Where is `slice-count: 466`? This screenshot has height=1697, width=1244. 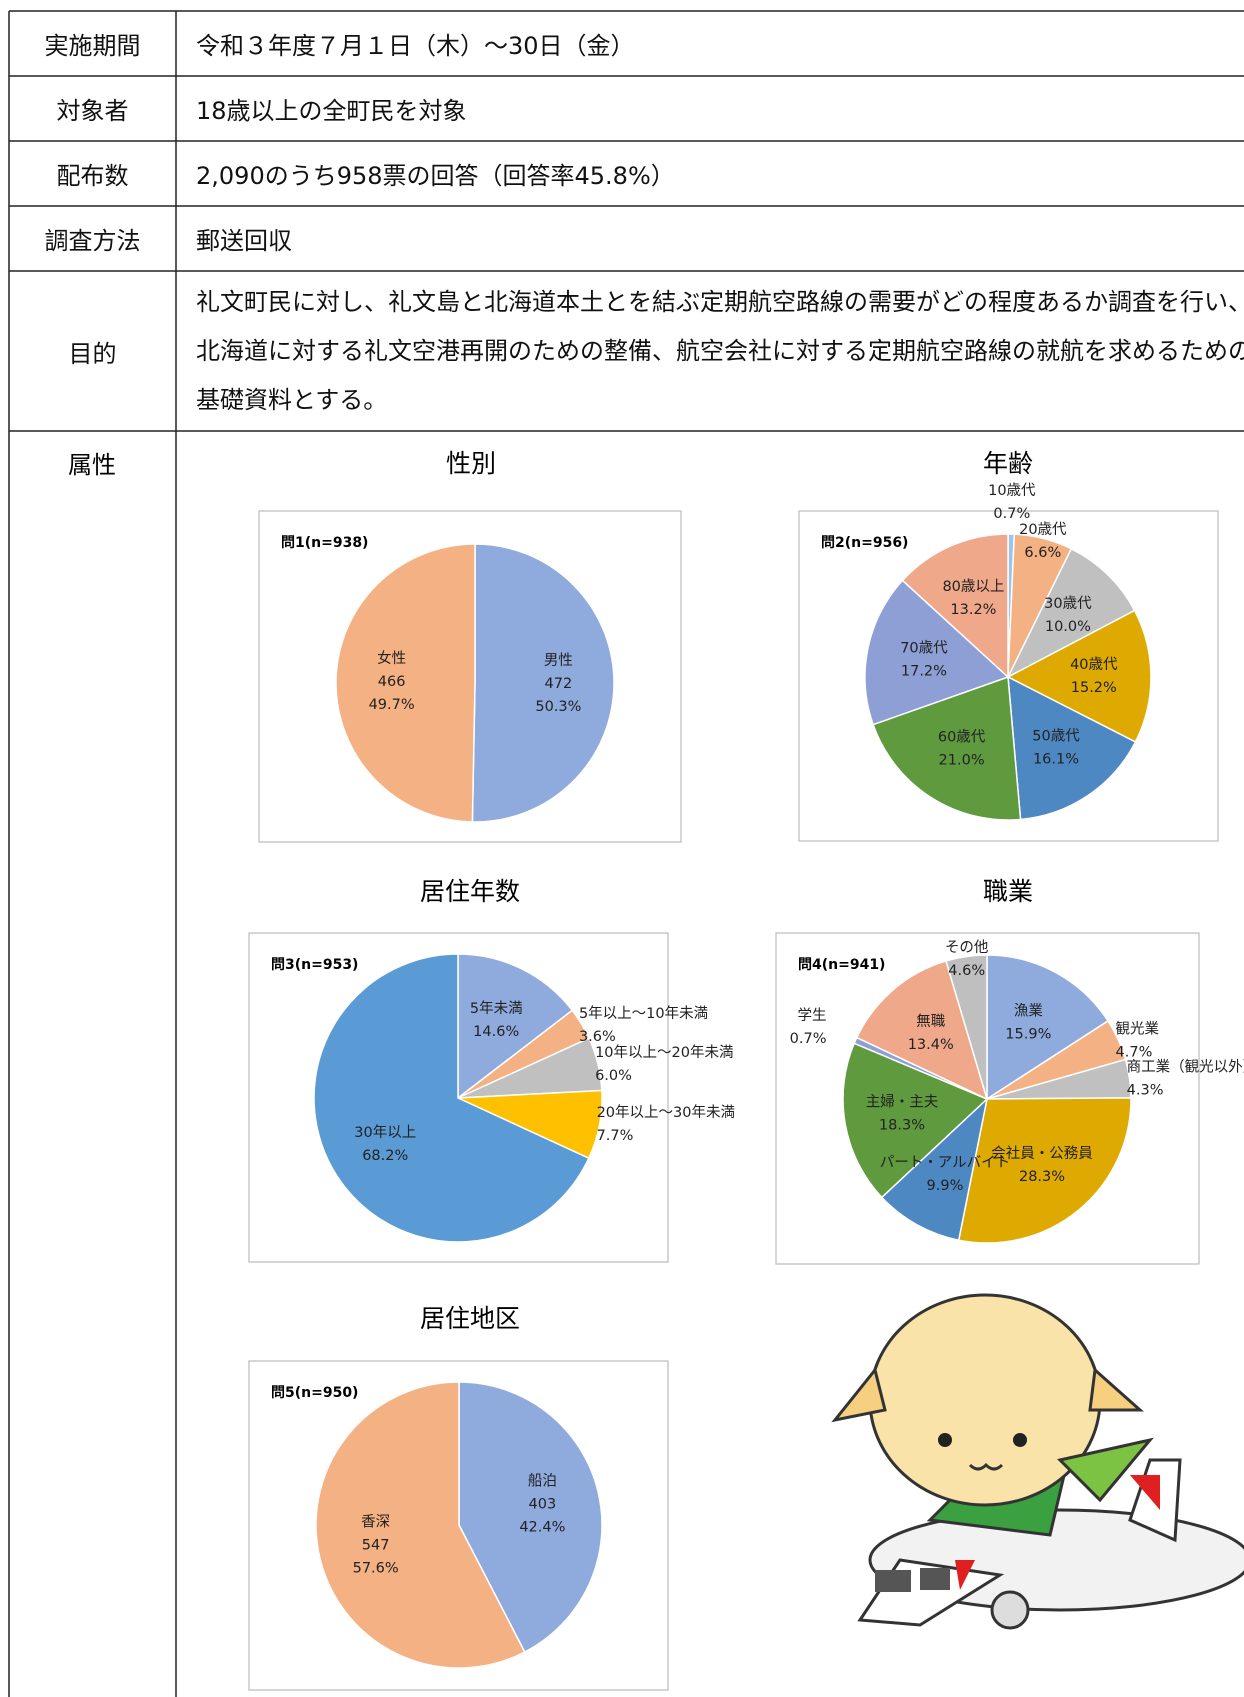 slice-count: 466 is located at coordinates (392, 682).